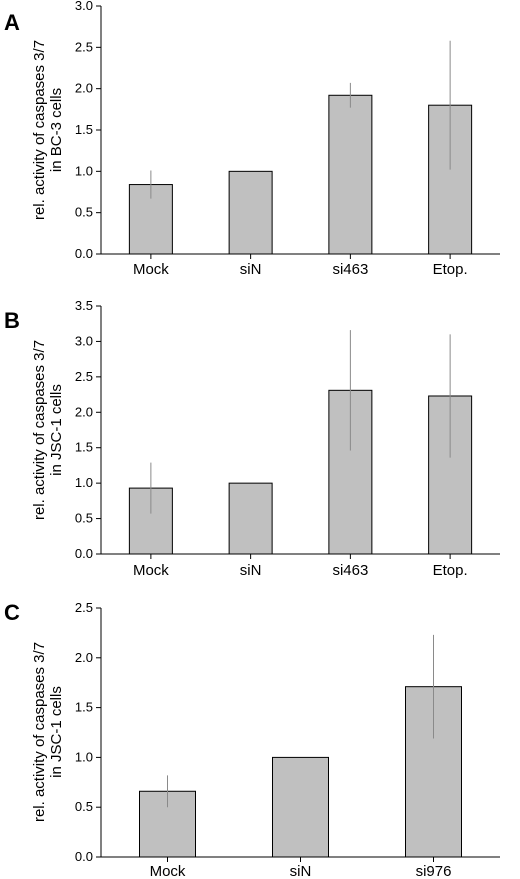  What do you see at coordinates (434, 871) in the screenshot?
I see `x-tick-label: si976` at bounding box center [434, 871].